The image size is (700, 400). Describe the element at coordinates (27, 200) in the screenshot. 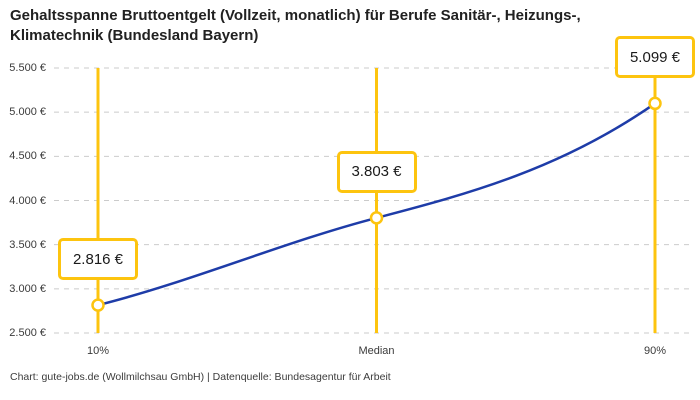

I see `y-axis-tick-label: 4.000 €` at that location.